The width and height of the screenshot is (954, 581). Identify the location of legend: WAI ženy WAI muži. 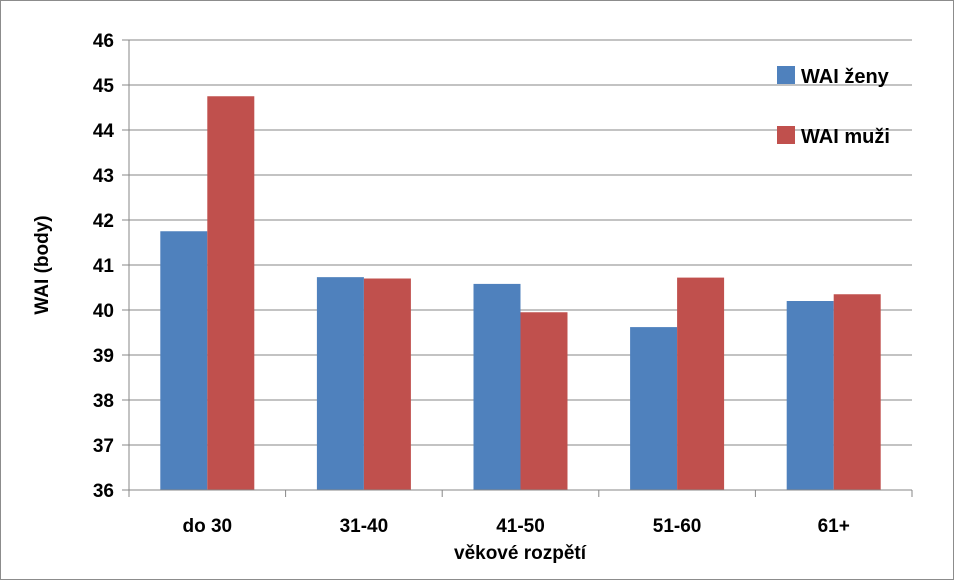
(833, 107).